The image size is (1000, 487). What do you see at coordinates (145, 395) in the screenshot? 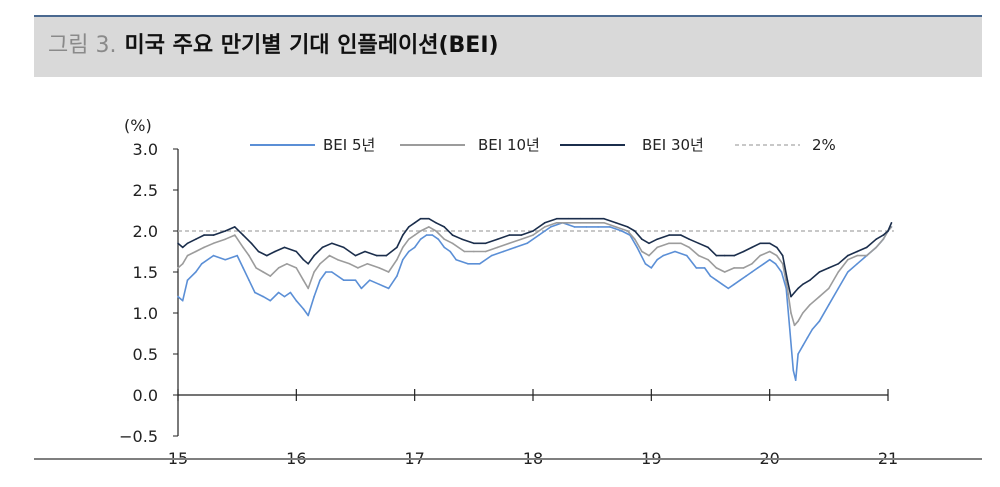
I see `y-tick-label: 0.0` at bounding box center [145, 395].